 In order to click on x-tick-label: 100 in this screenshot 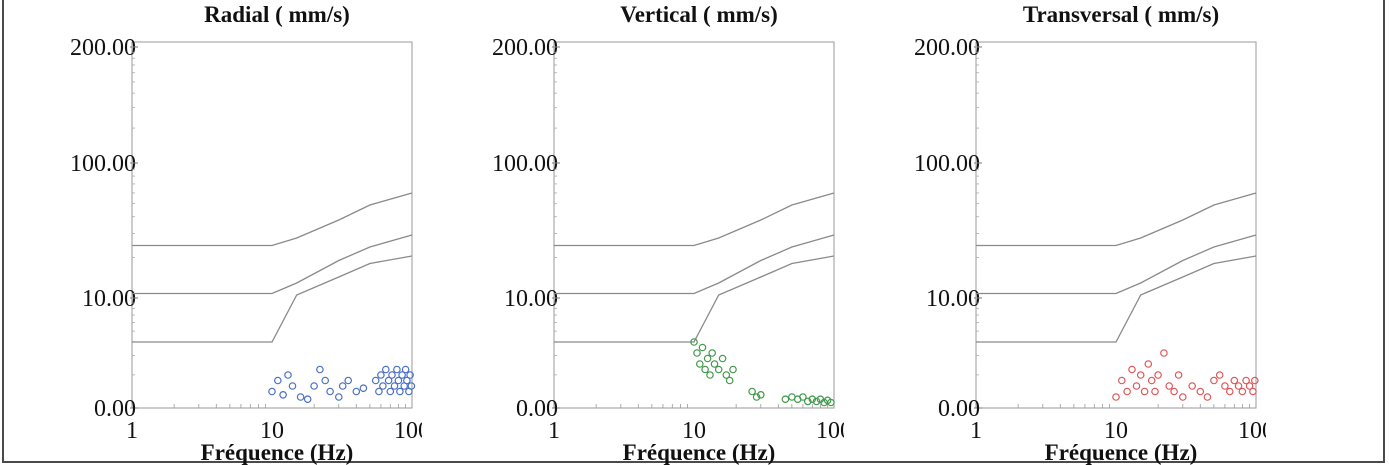, I will do `click(830, 431)`.